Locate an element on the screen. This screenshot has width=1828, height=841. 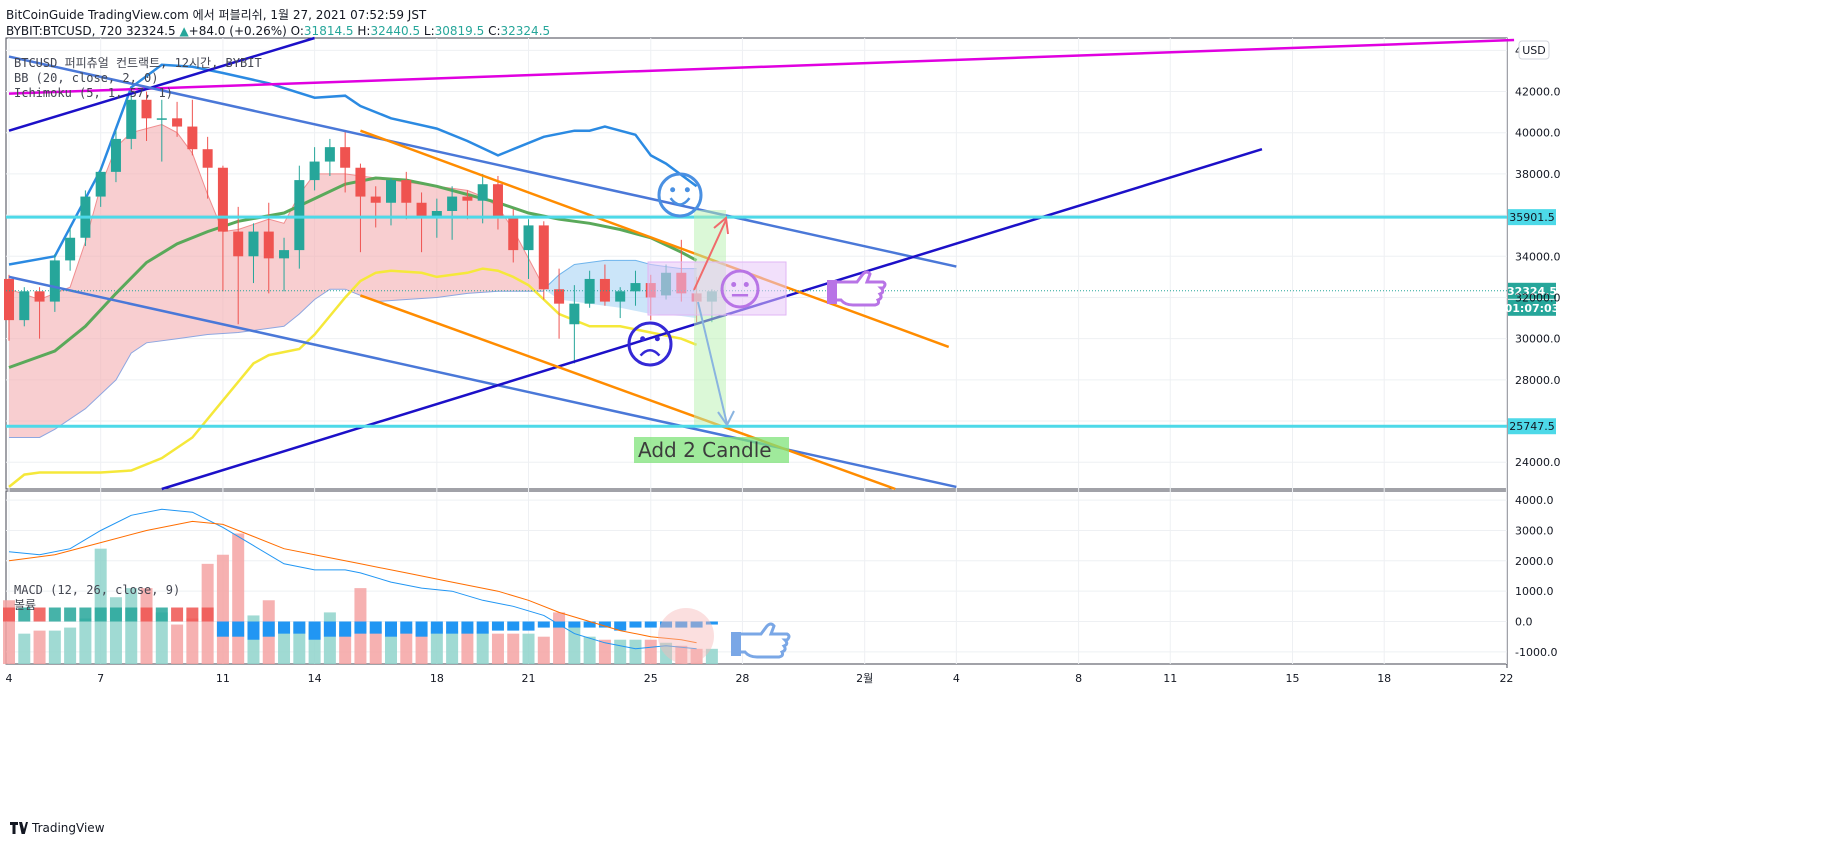
legend-main: BTCUSD 퍼피츄얼 컨트랙트, 12시간, BYBIT is located at coordinates (138, 63).